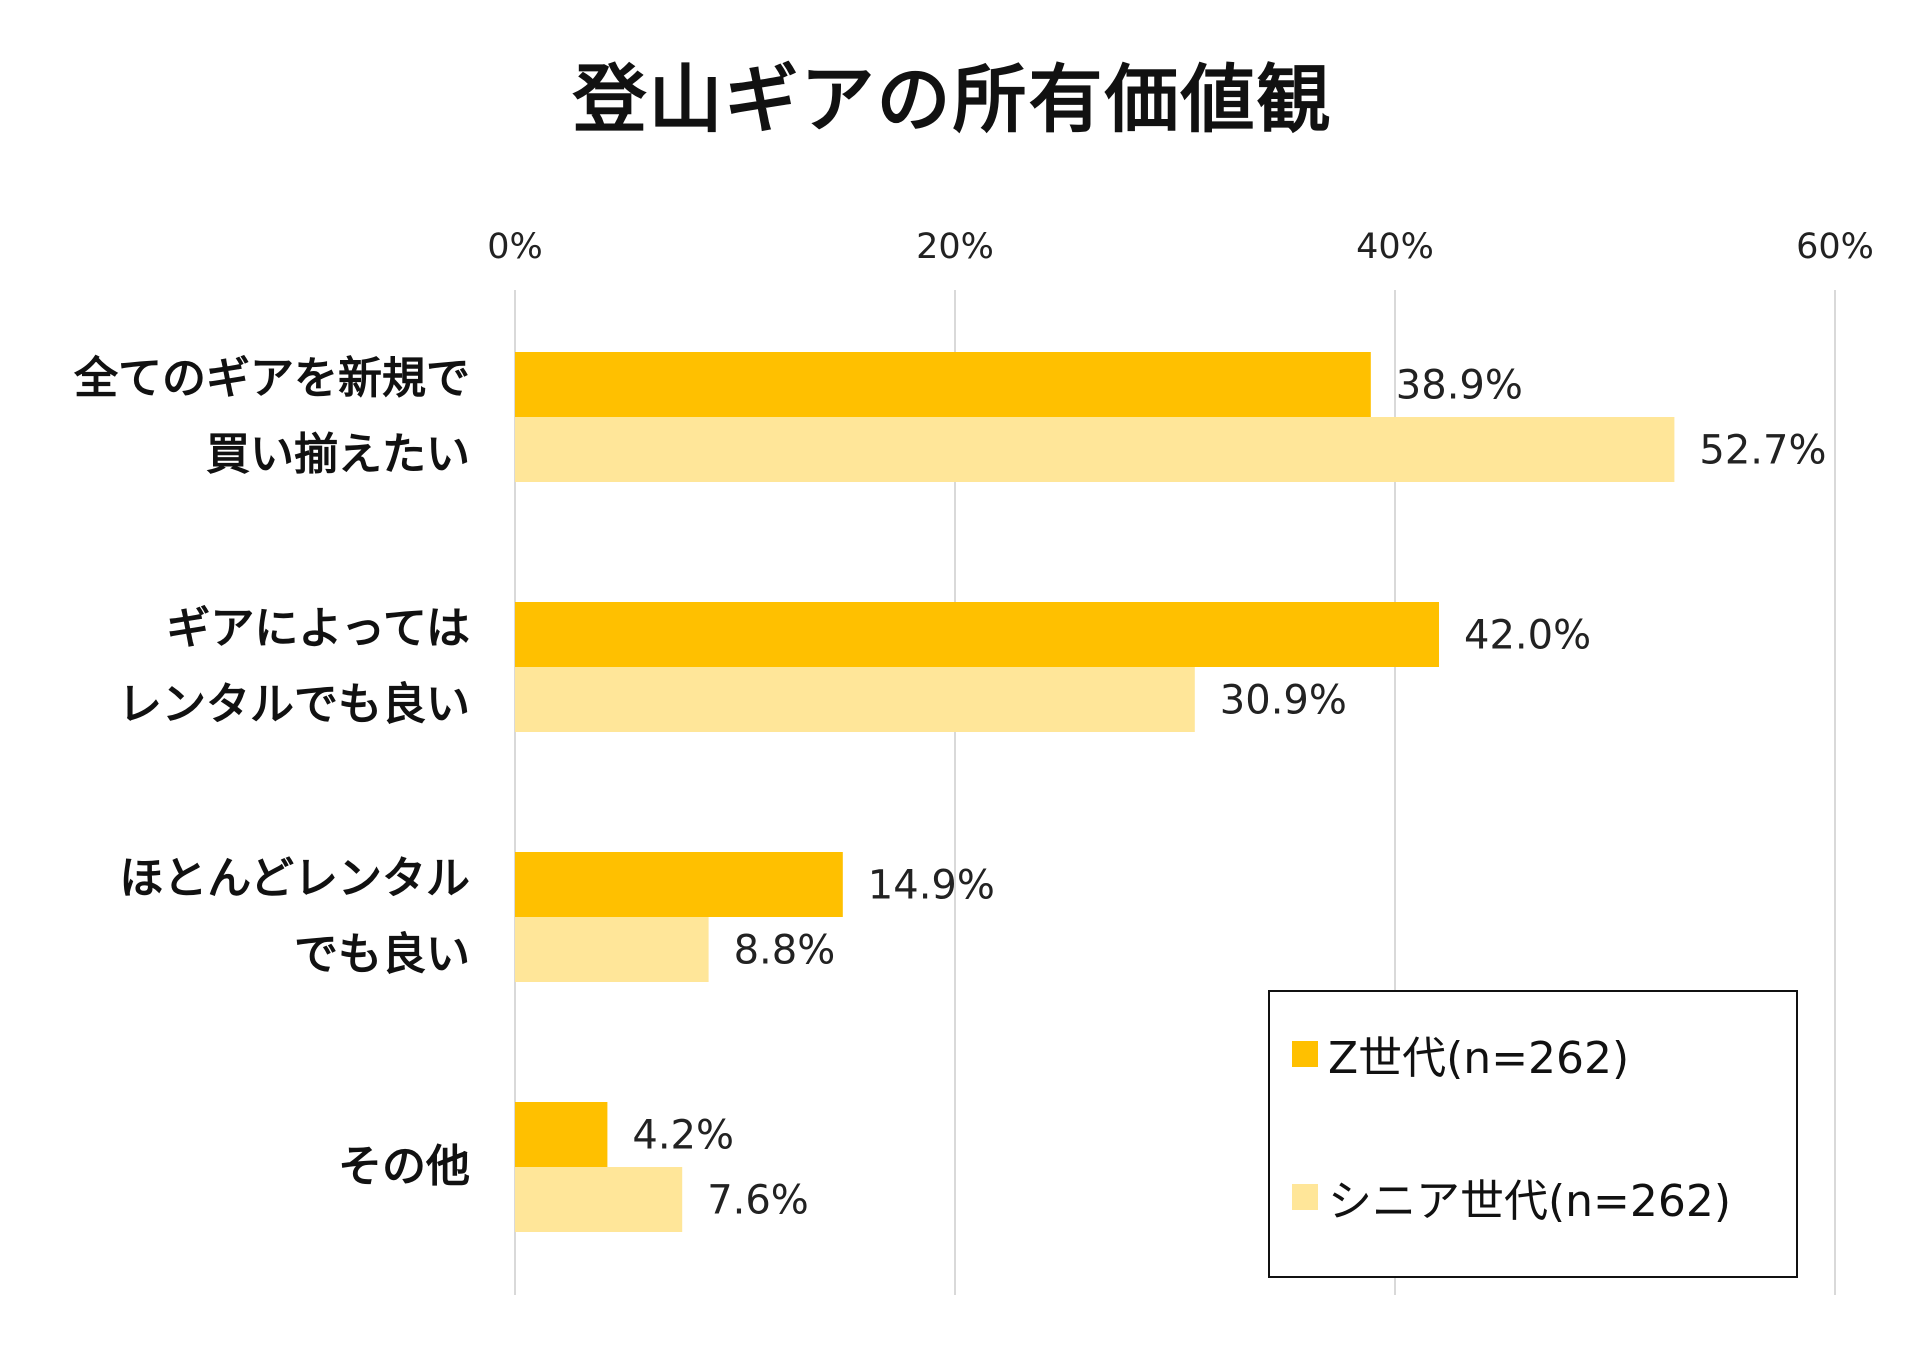 This screenshot has width=1905, height=1350. I want to click on data-label-z-2: 14.9%, so click(931, 886).